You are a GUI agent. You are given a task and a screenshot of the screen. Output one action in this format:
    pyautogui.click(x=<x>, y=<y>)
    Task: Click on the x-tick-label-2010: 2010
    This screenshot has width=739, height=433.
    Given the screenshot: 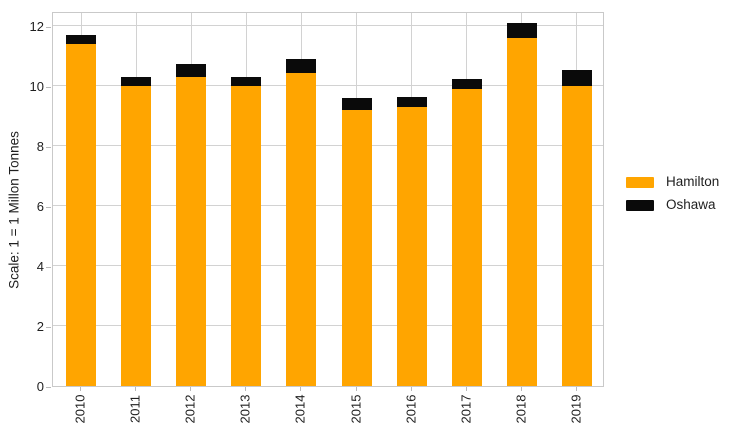 What is the action you would take?
    pyautogui.click(x=80, y=409)
    